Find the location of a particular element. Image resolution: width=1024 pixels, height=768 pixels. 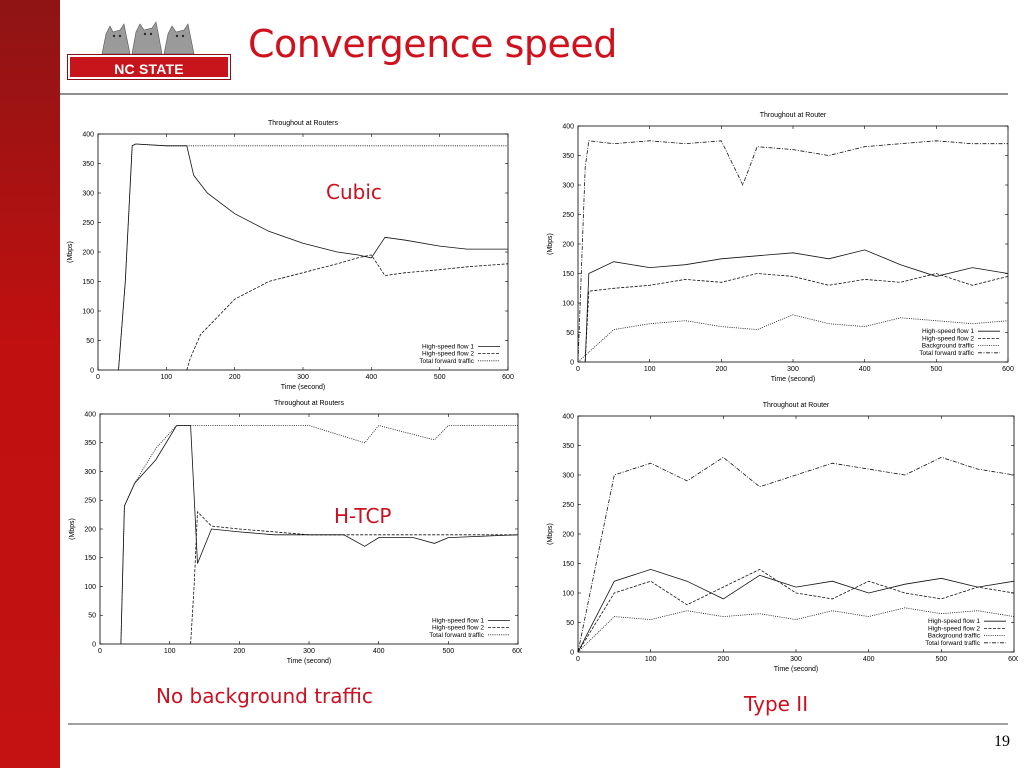

university-logo: NC STATE UNIVERSITY is located at coordinates (149, 60).